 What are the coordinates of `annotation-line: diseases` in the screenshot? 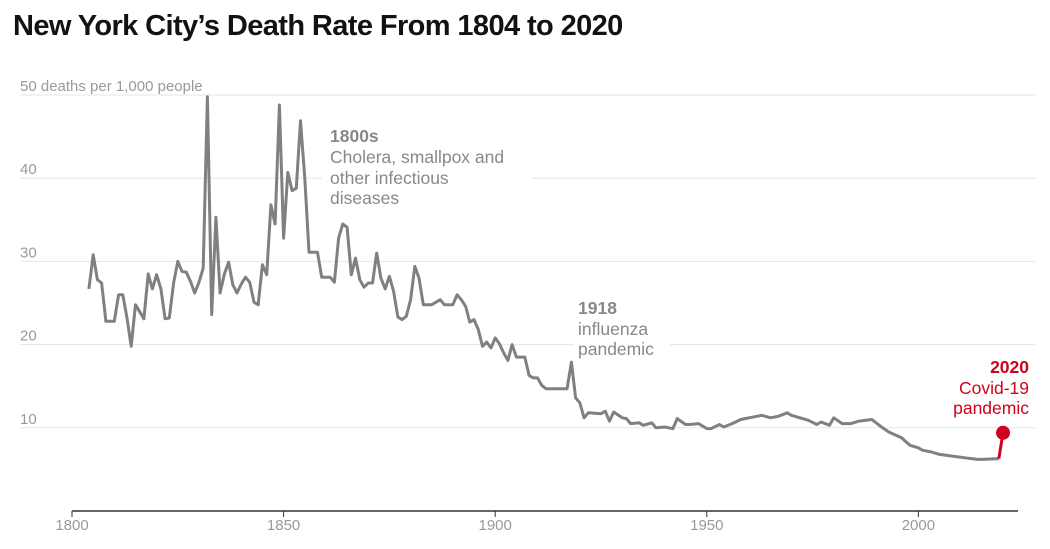 It's located at (364, 198).